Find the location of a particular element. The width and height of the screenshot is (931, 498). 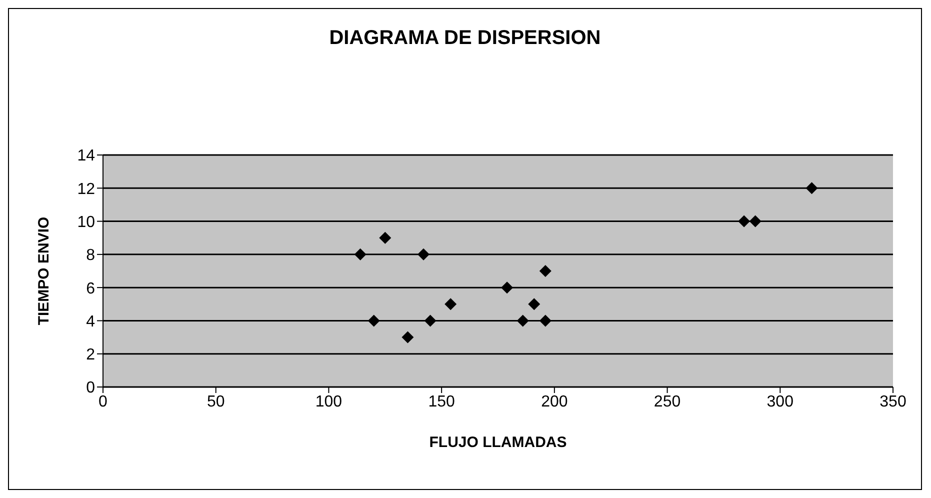

y-tick-label: 10 is located at coordinates (86, 222).